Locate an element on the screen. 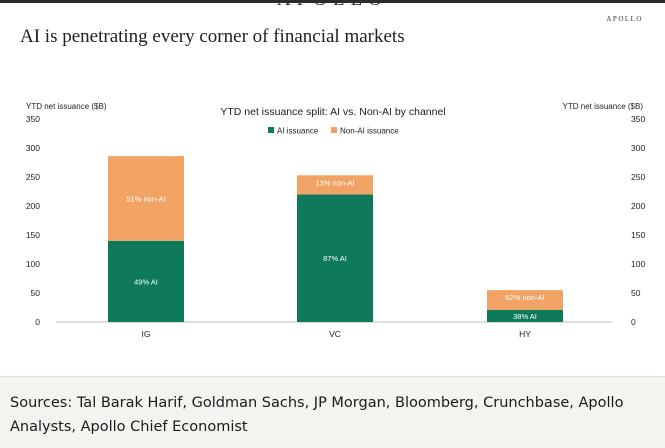 The width and height of the screenshot is (665, 448). y-tick-label-right: 0 is located at coordinates (633, 322).